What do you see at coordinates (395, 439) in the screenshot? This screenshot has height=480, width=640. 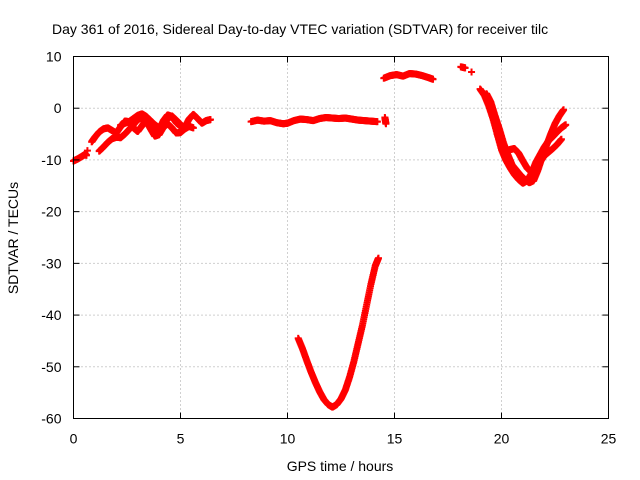 I see `x-tick-label: 15` at bounding box center [395, 439].